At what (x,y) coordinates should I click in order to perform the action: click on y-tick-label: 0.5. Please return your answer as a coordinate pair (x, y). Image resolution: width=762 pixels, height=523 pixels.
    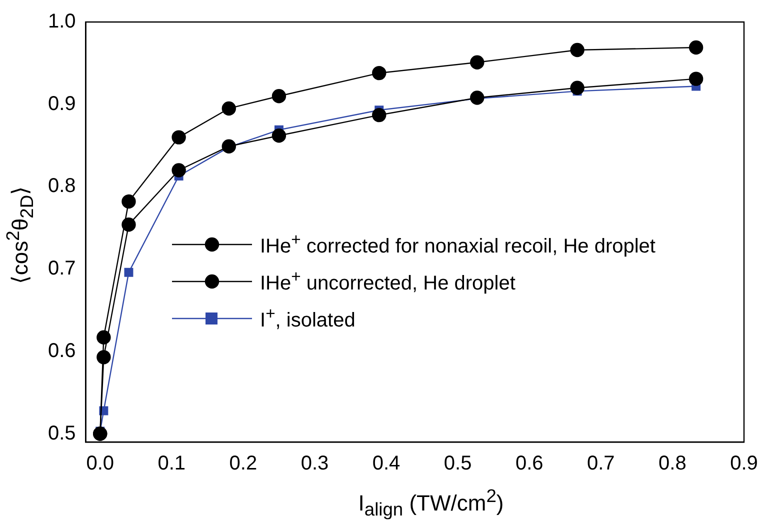
    Looking at the image, I should click on (62, 433).